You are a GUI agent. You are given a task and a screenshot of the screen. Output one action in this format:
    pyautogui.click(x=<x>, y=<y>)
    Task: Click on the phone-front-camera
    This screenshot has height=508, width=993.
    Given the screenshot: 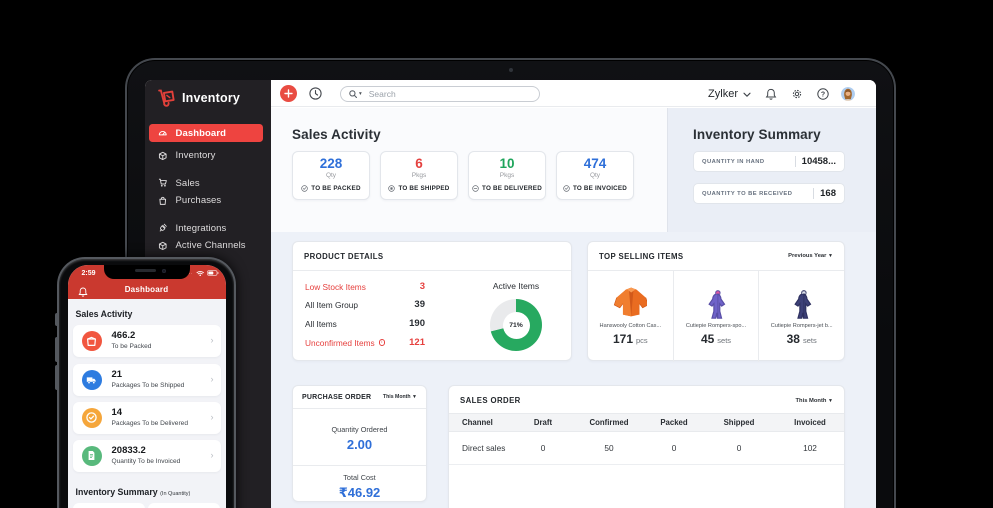 What is the action you would take?
    pyautogui.click(x=163, y=270)
    